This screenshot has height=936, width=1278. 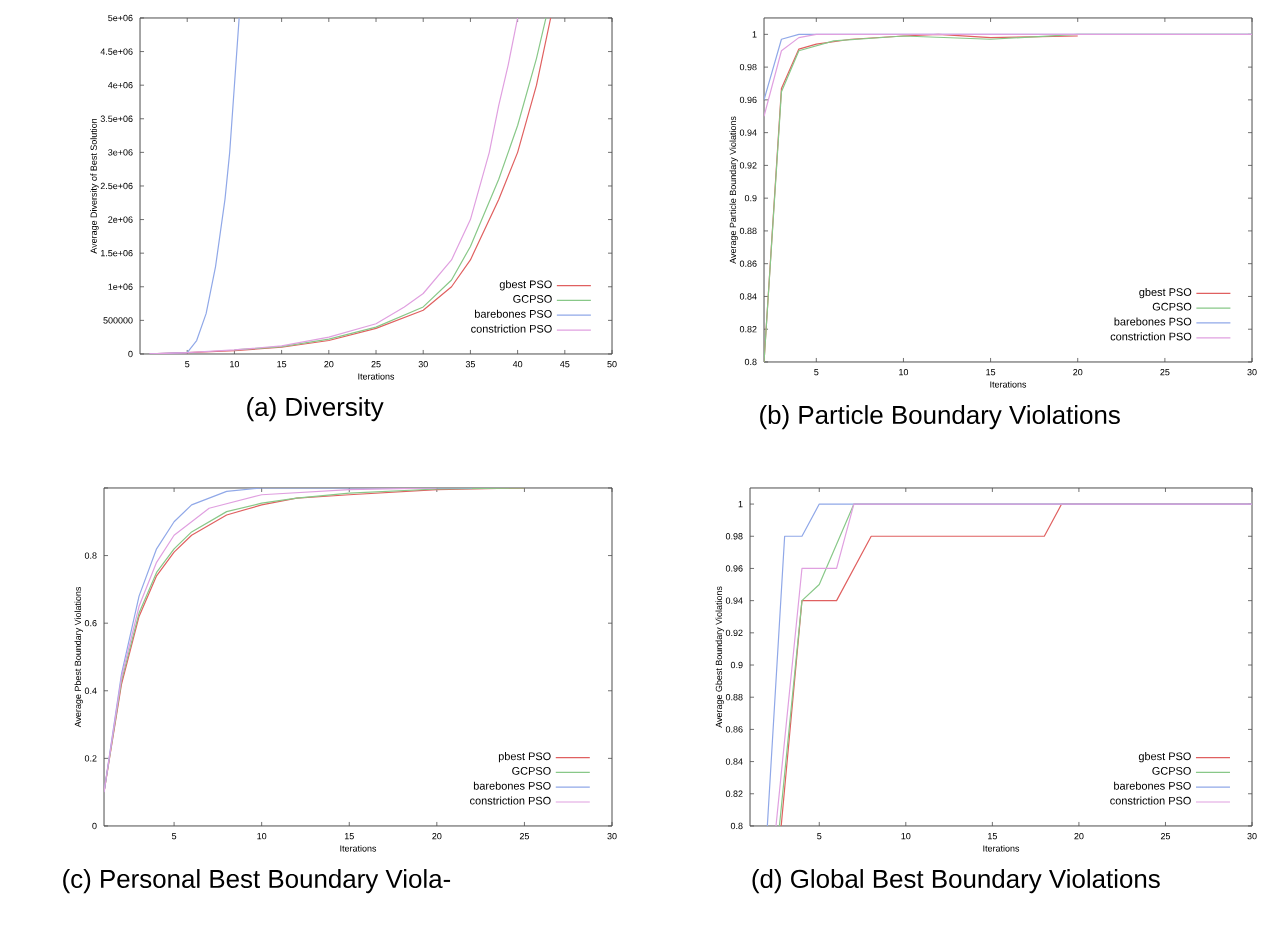 I want to click on text: (c) Personal Best Boundary Viola-, so click(x=257, y=881).